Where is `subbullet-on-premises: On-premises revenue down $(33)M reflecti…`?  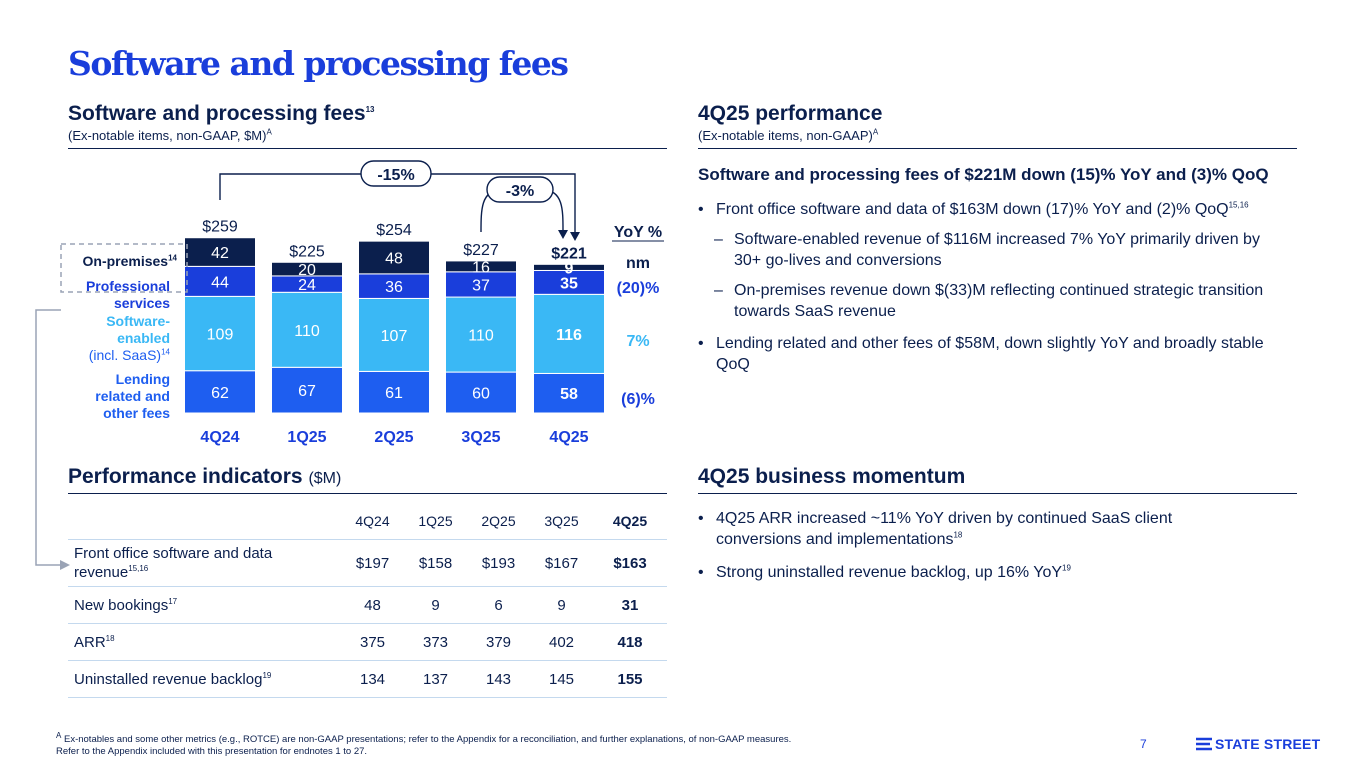
subbullet-on-premises: On-premises revenue down $(33)M reflecti… is located at coordinates (993, 301).